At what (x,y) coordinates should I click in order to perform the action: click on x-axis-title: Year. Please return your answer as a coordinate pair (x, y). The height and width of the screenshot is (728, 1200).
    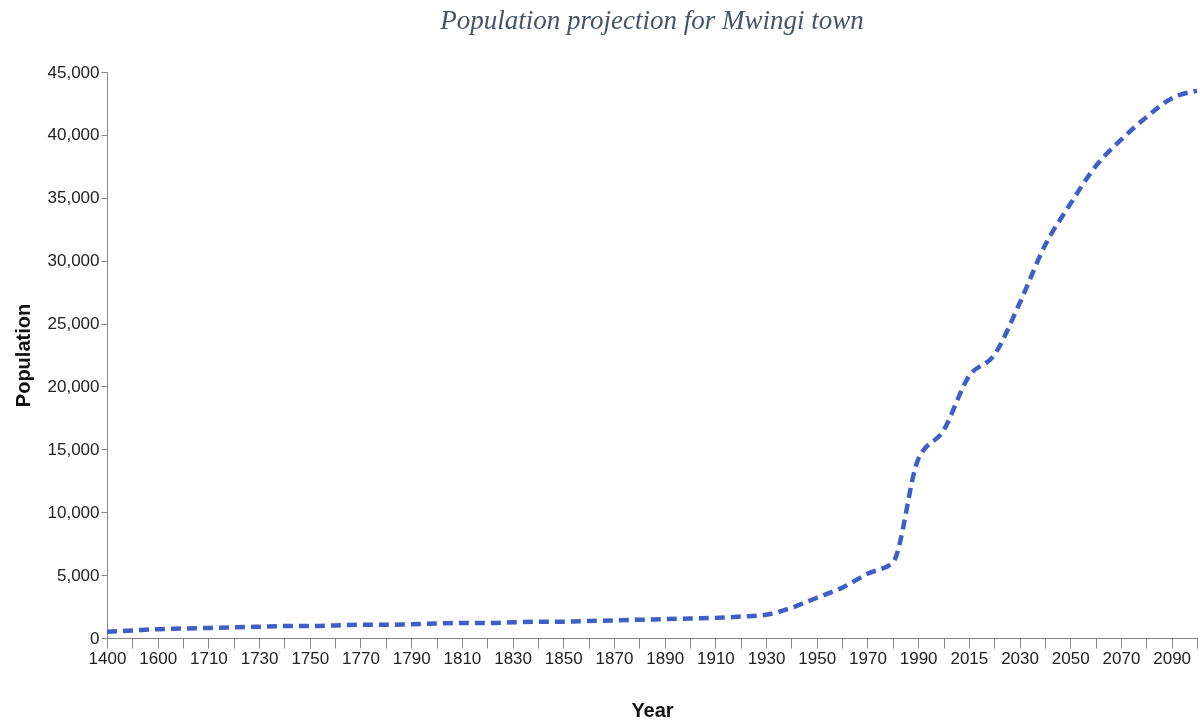
    Looking at the image, I should click on (652, 709).